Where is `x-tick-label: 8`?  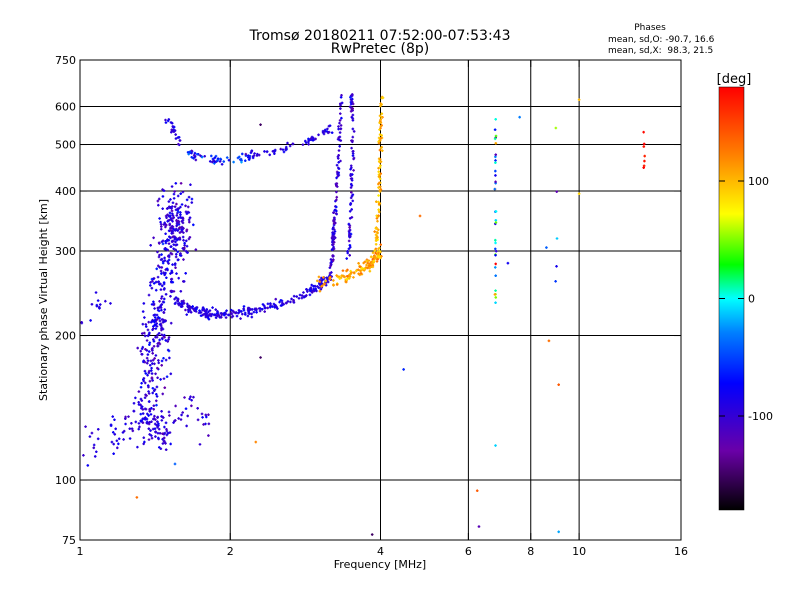
x-tick-label: 8 is located at coordinates (530, 551).